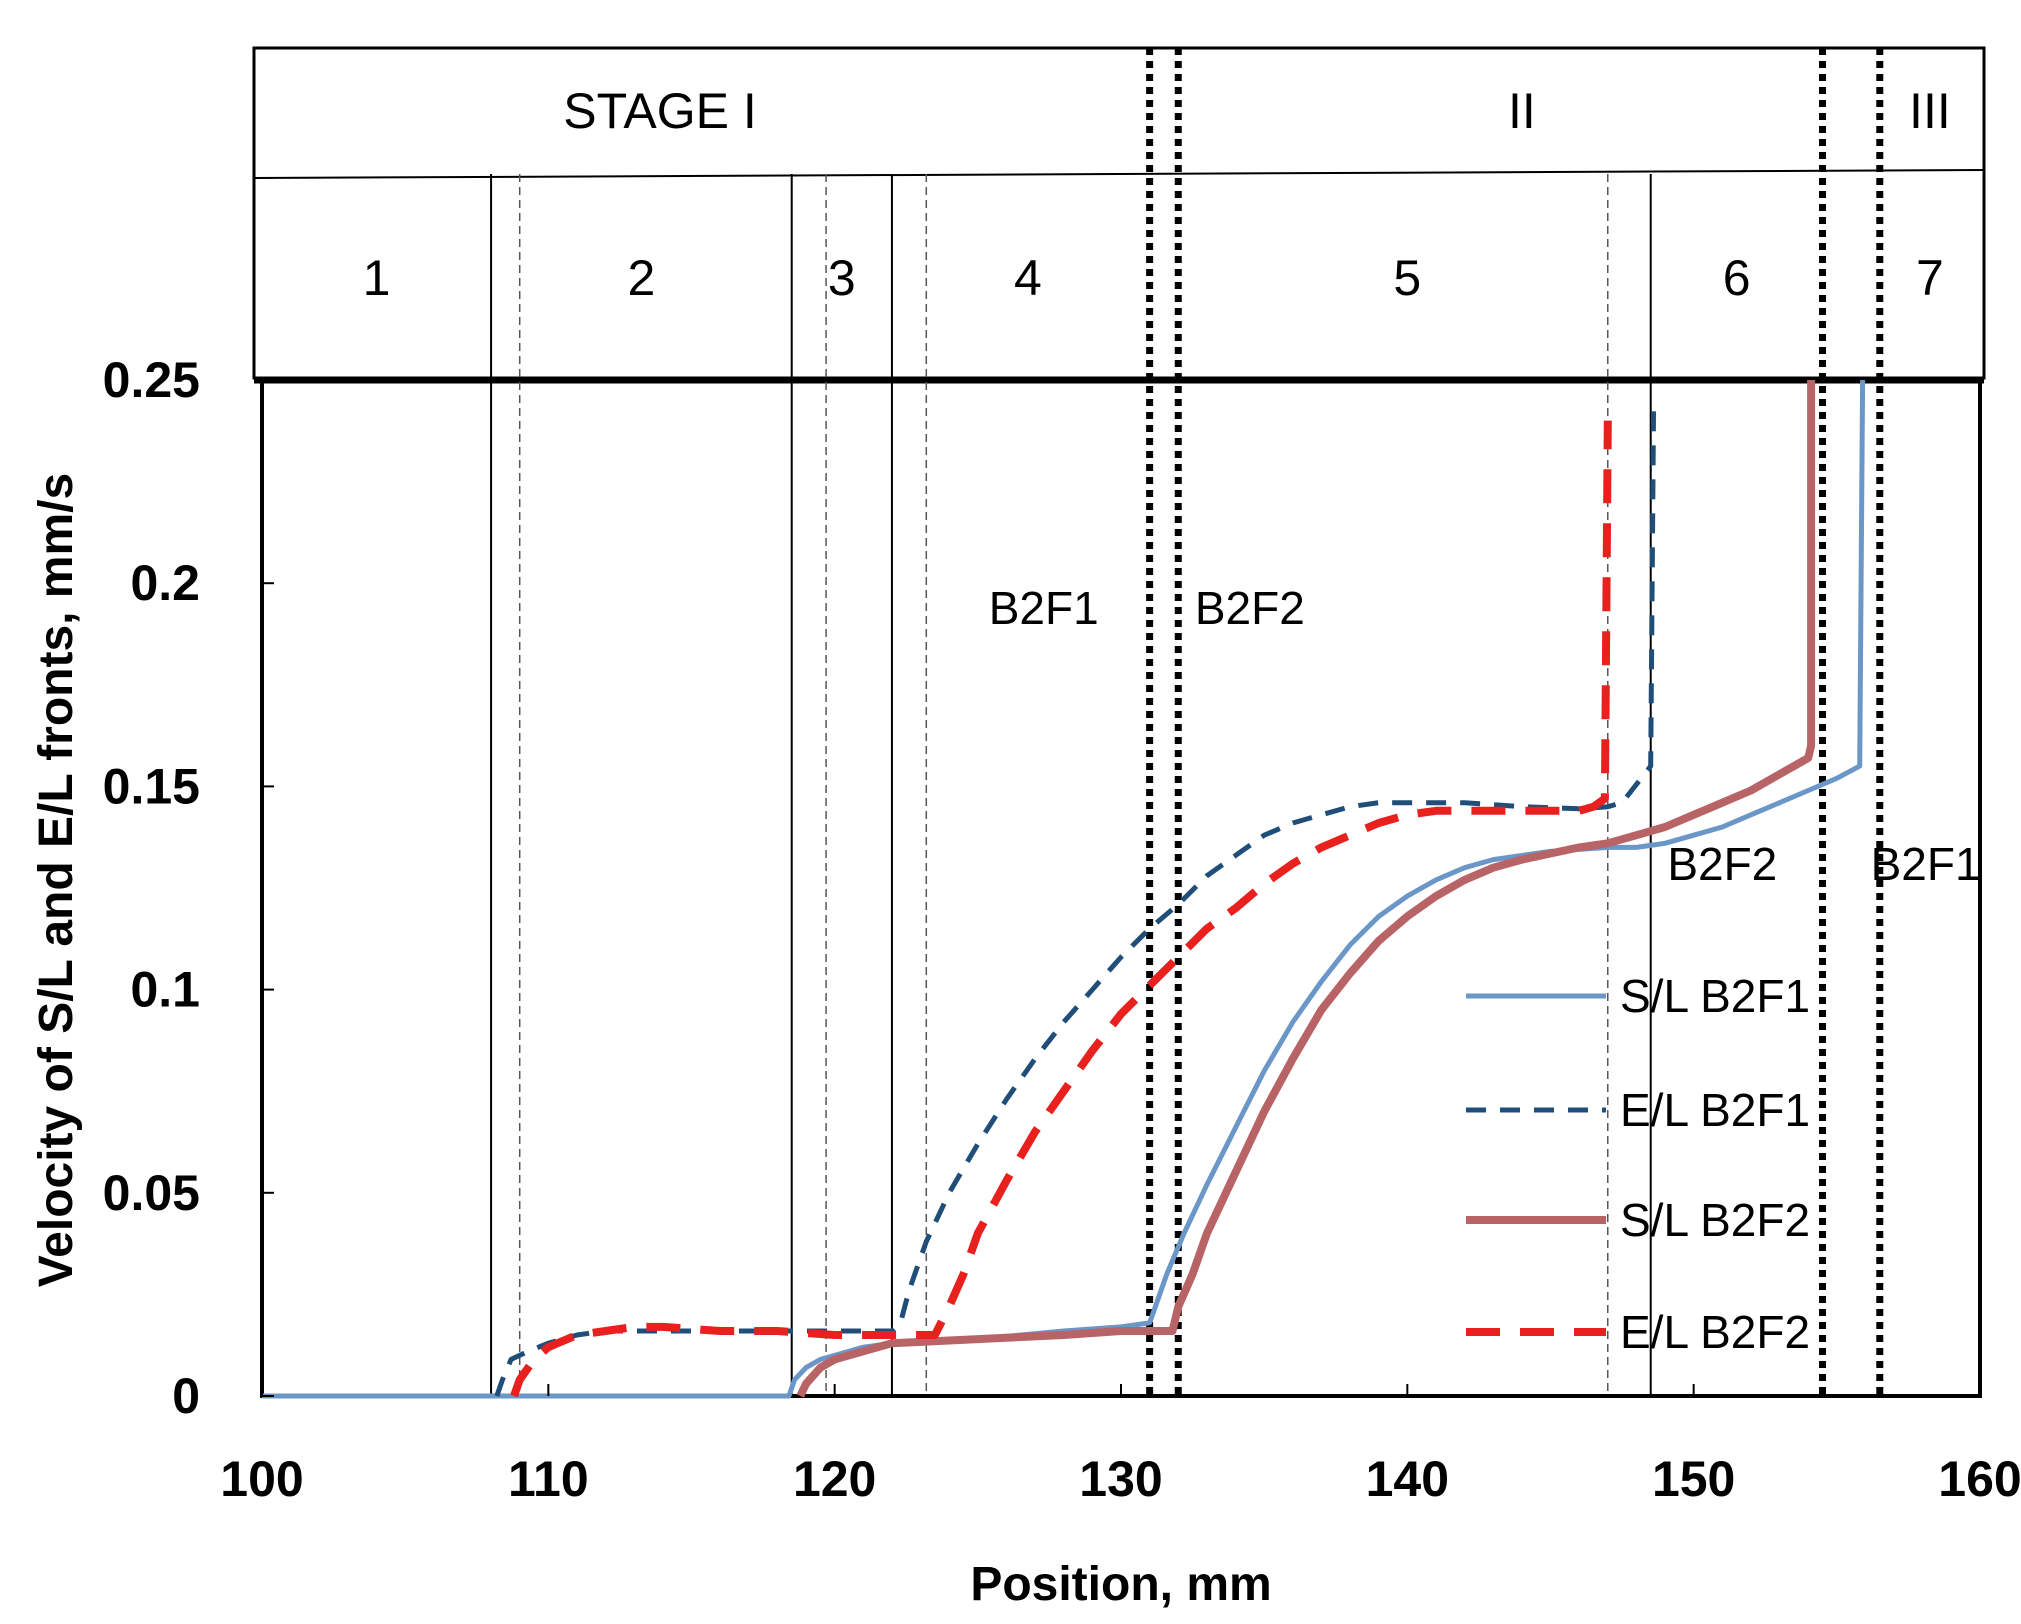  I want to click on annotations: B2F1 B2F2 B2F2 B2F1, so click(1485, 736).